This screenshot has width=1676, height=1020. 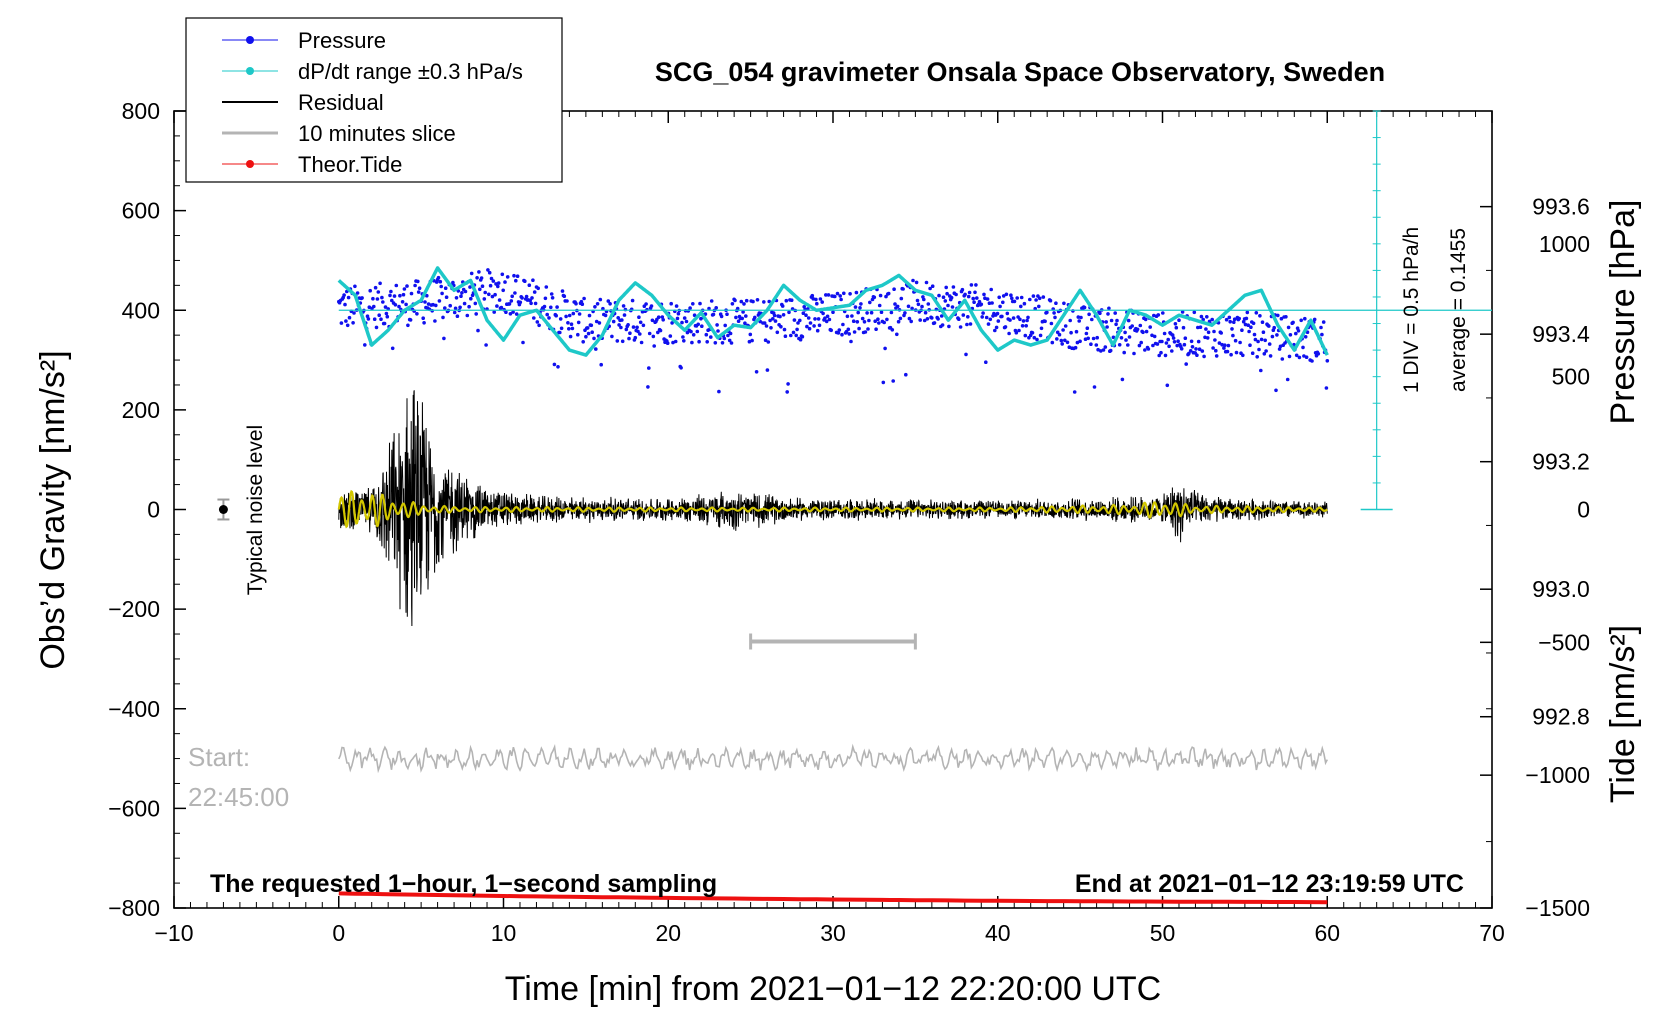 I want to click on legend-label: Theor.Tide, so click(x=350, y=164).